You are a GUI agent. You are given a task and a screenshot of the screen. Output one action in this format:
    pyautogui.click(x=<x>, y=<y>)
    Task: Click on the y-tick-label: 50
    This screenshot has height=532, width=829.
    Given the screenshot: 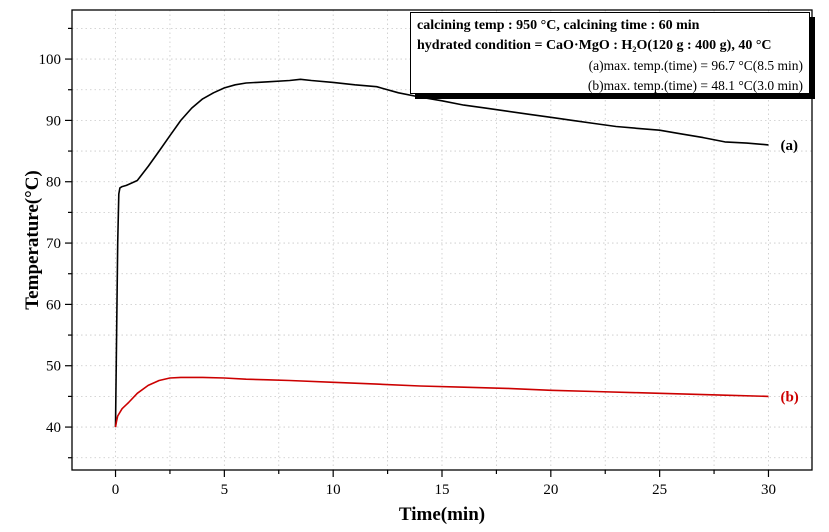 What is the action you would take?
    pyautogui.click(x=53, y=367)
    